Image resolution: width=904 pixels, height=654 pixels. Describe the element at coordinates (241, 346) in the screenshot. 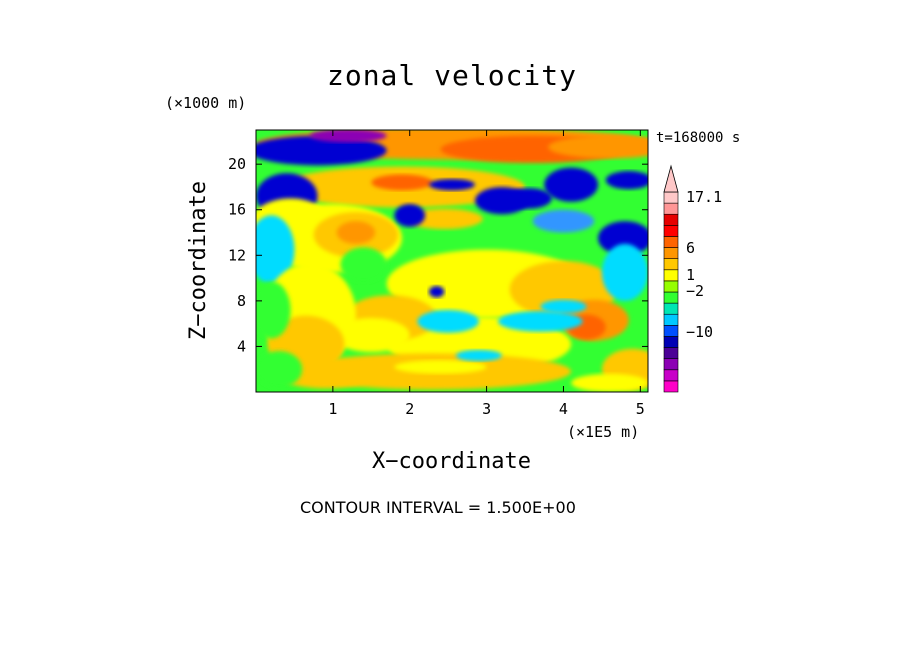

I see `y-tick-label: 4` at that location.